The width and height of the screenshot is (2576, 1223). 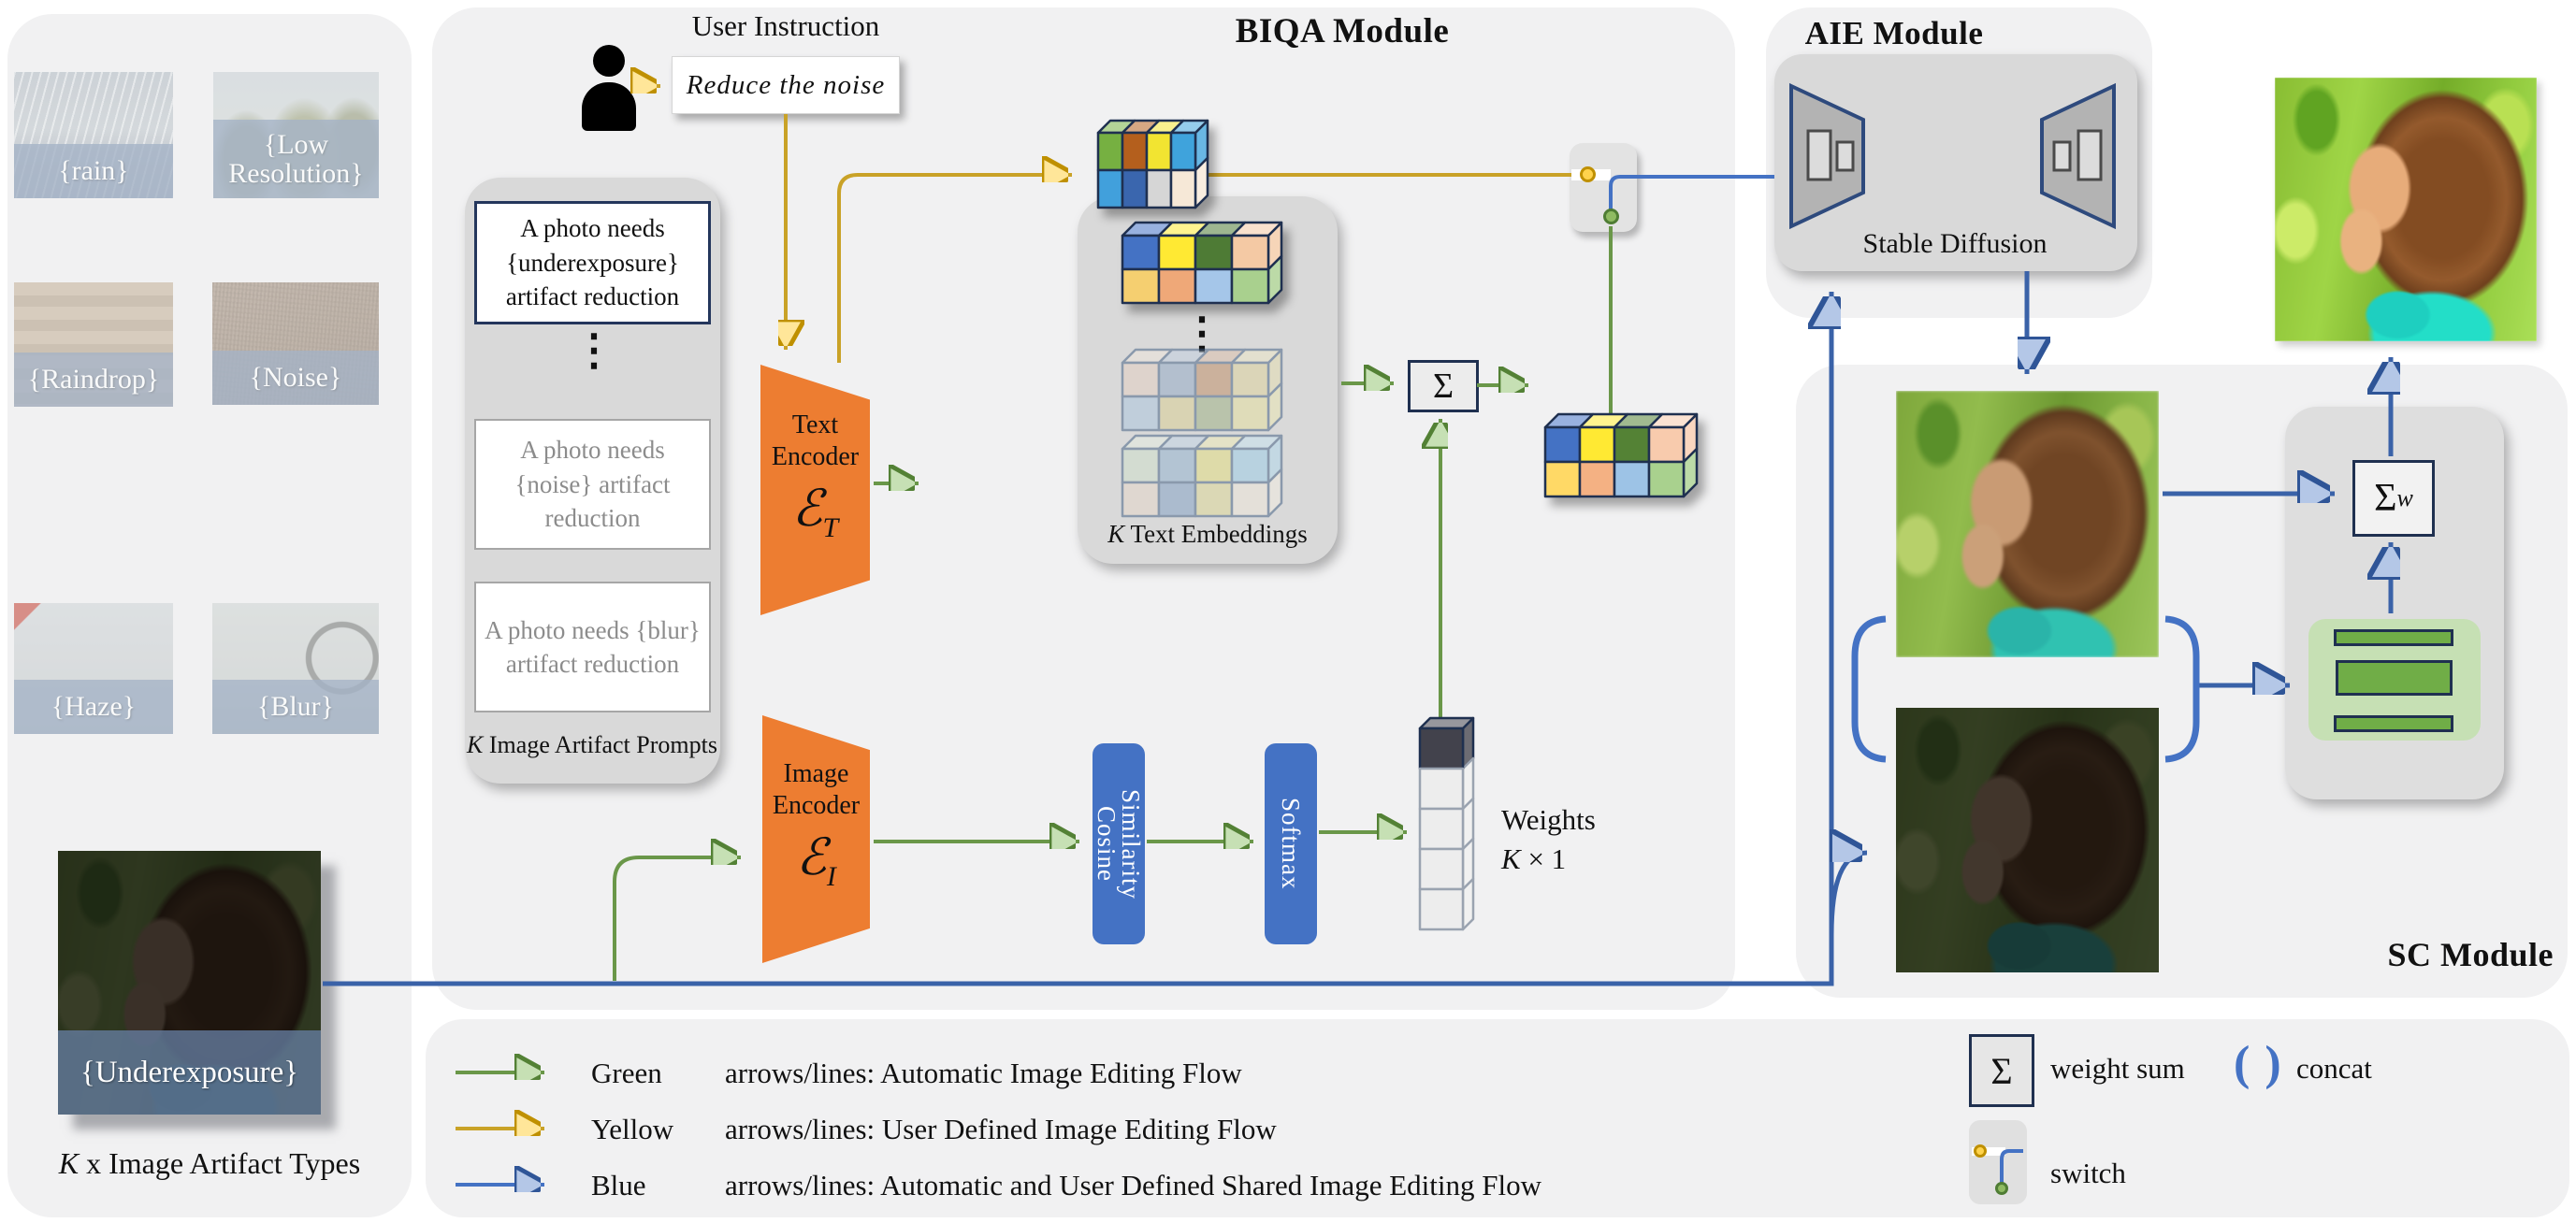 What do you see at coordinates (1291, 843) in the screenshot?
I see `softmax-box: Softmax` at bounding box center [1291, 843].